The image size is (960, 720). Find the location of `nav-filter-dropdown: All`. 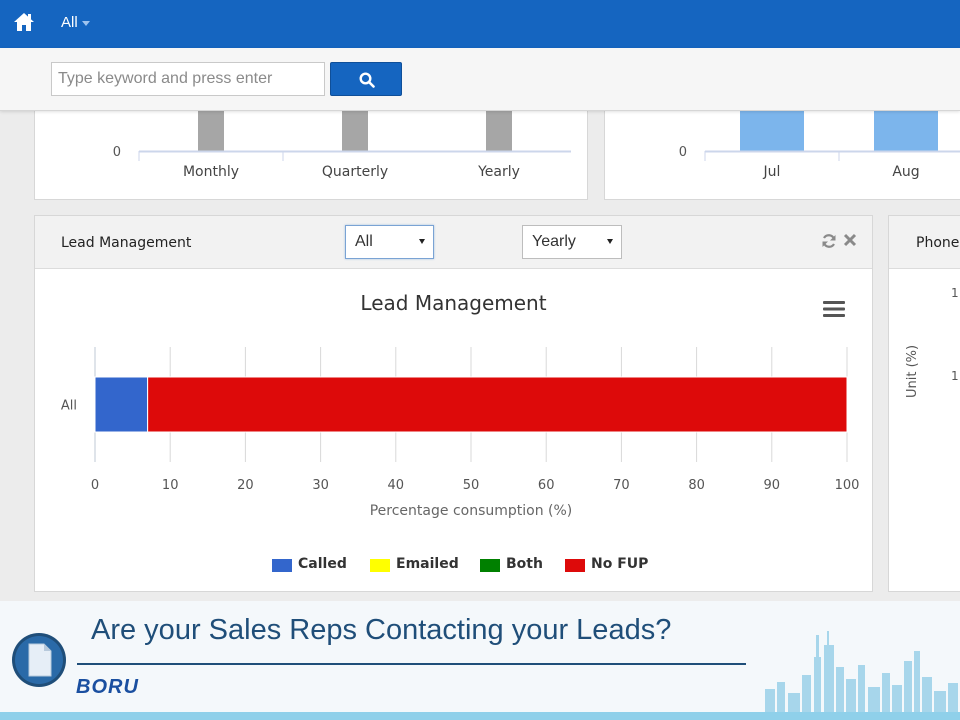

nav-filter-dropdown: All is located at coordinates (69, 22).